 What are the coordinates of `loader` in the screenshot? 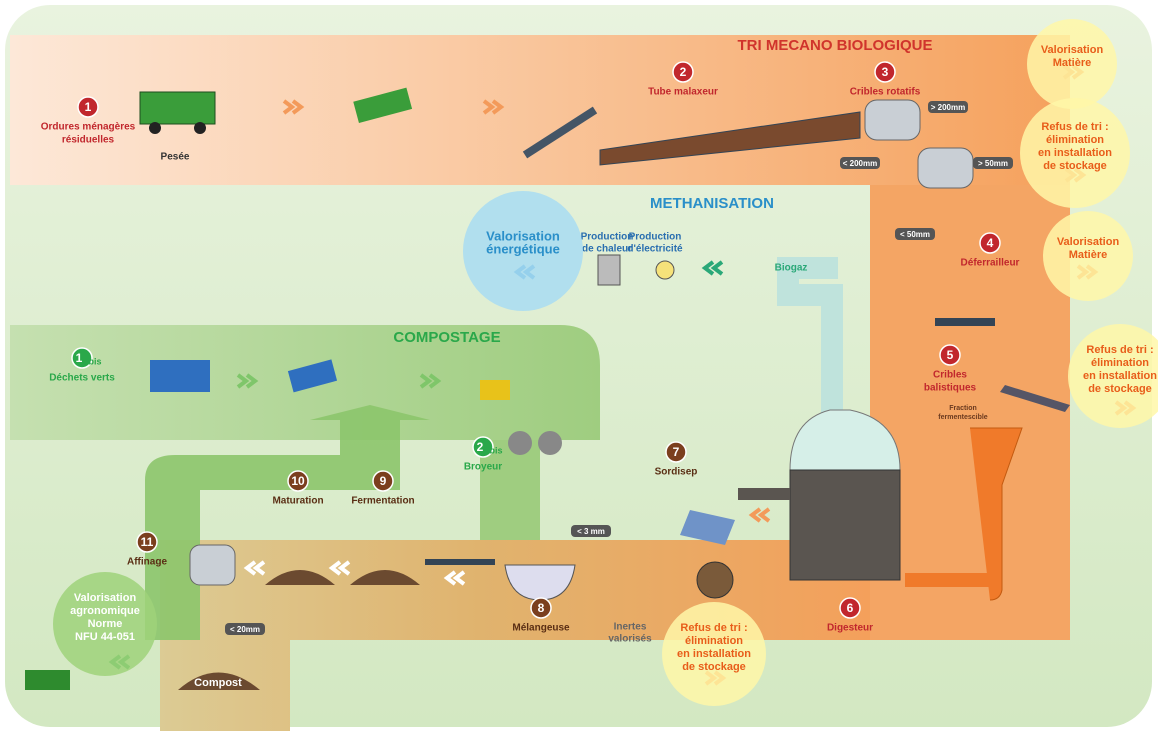 It's located at (495, 390).